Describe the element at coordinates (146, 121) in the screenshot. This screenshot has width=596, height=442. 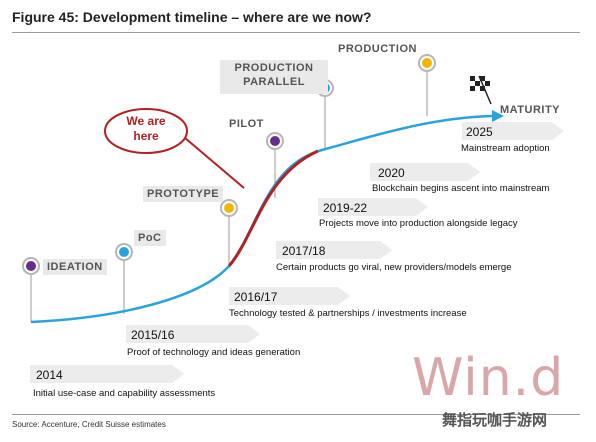
I see `callout-line1: We are` at that location.